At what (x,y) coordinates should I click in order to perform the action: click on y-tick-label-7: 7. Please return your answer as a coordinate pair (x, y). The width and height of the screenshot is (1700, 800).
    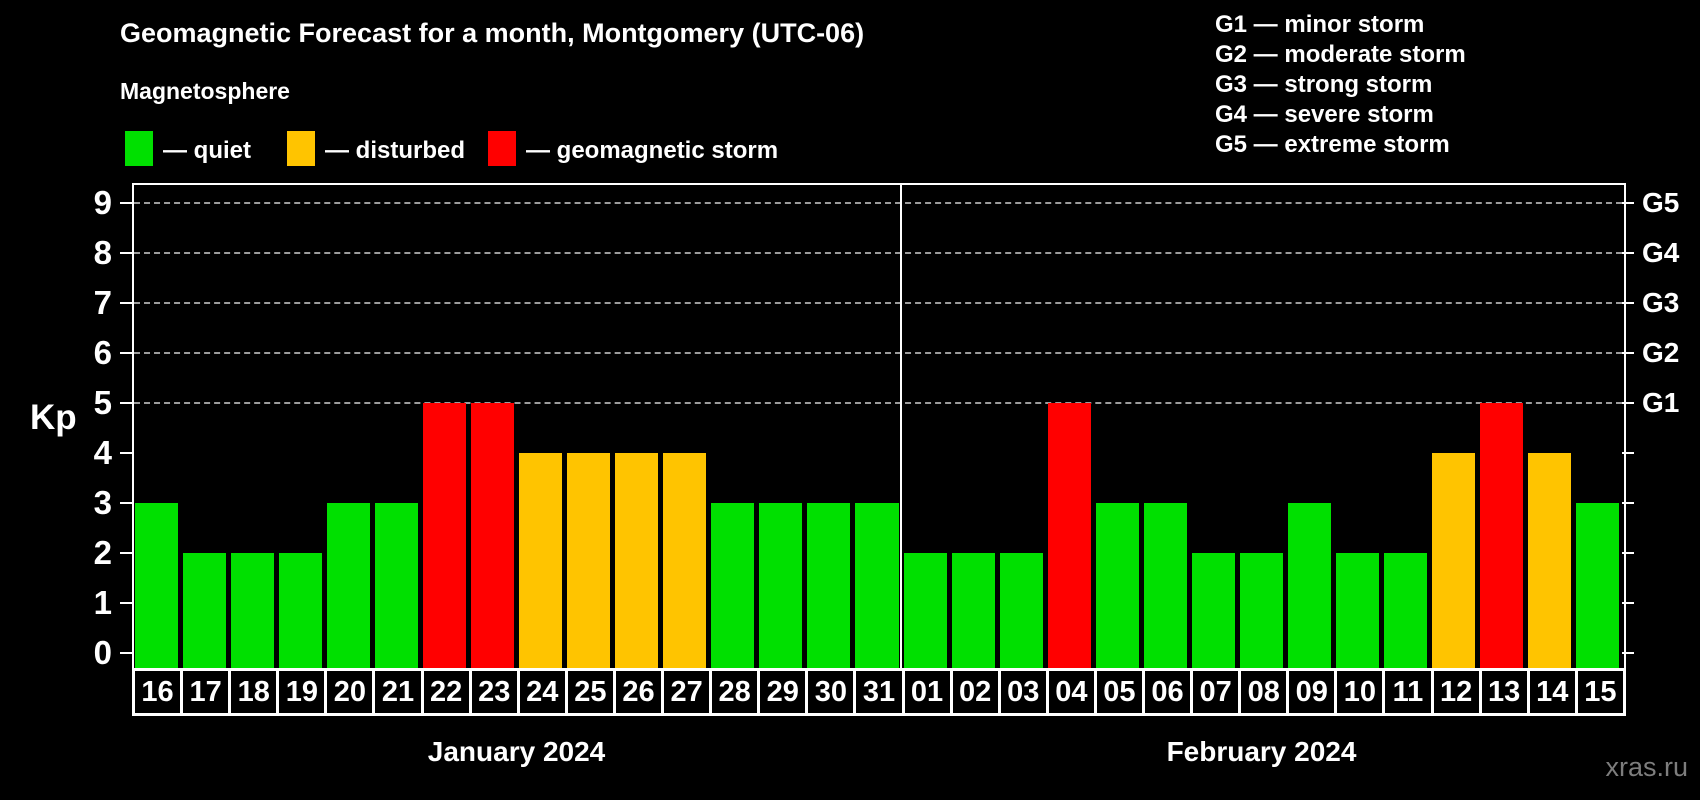
    Looking at the image, I should click on (102, 302).